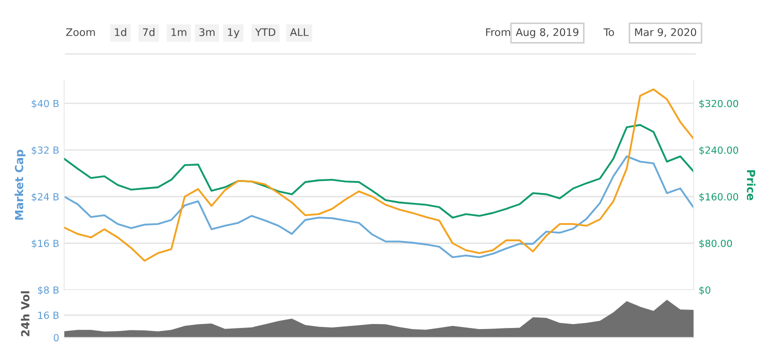 Image resolution: width=764 pixels, height=348 pixels. I want to click on y-tick-label: $40 B, so click(45, 104).